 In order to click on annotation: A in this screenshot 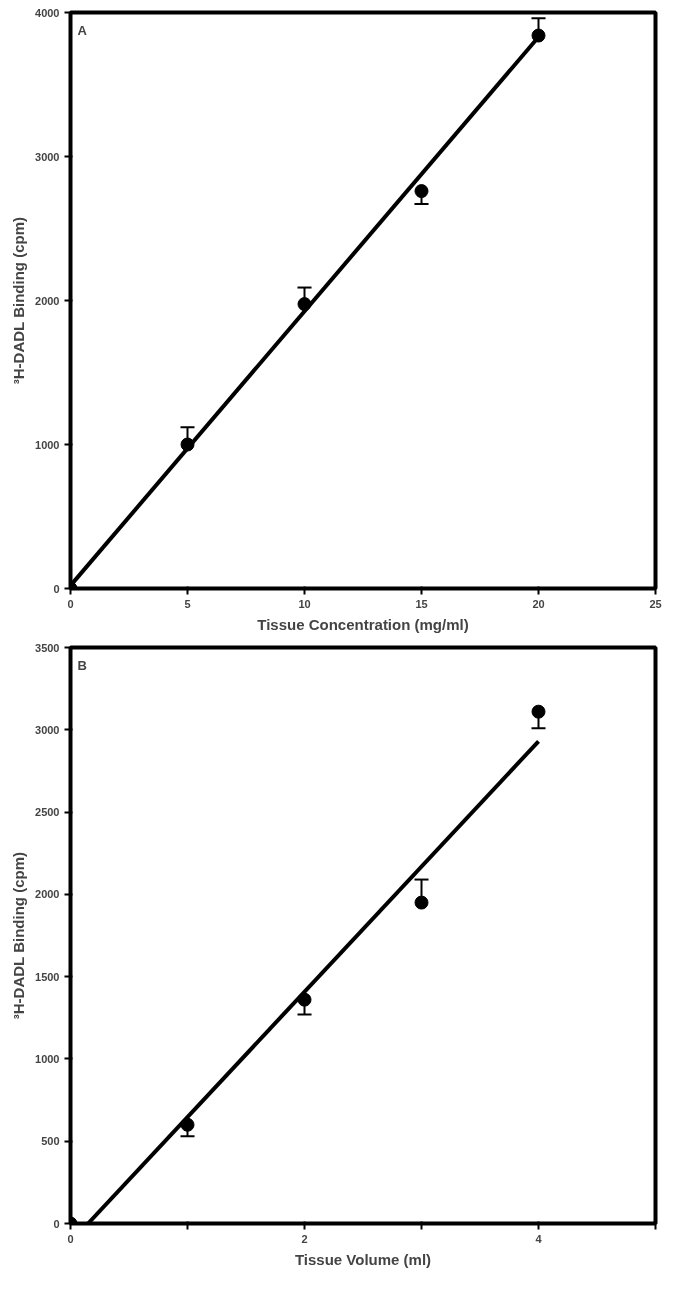, I will do `click(82, 31)`.